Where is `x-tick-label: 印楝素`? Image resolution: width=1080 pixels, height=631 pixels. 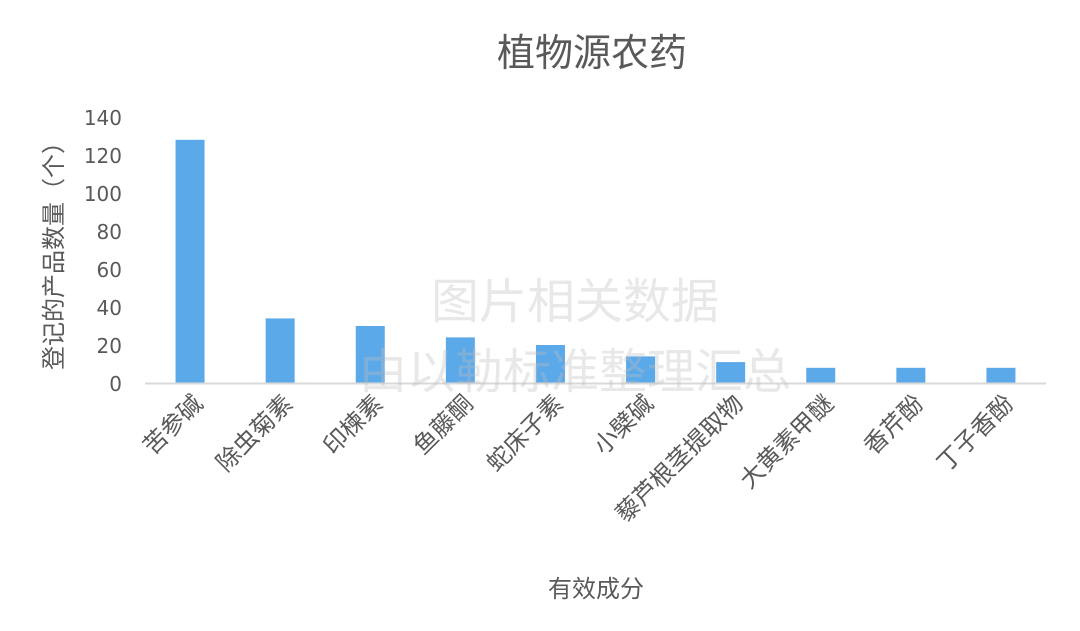 x-tick-label: 印楝素 is located at coordinates (353, 424).